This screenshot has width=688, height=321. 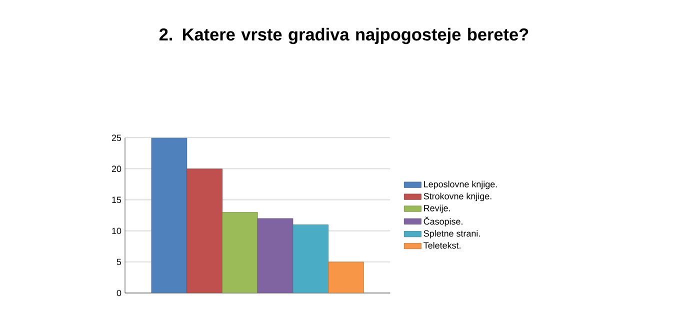 I want to click on legend-label: Teletekst., so click(x=442, y=245).